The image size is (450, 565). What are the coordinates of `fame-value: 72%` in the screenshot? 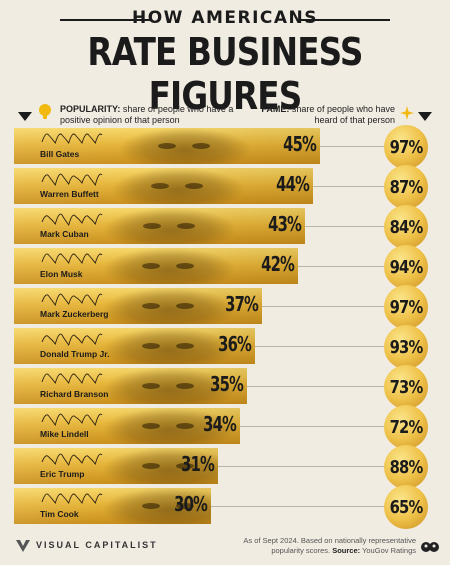 It's located at (406, 427).